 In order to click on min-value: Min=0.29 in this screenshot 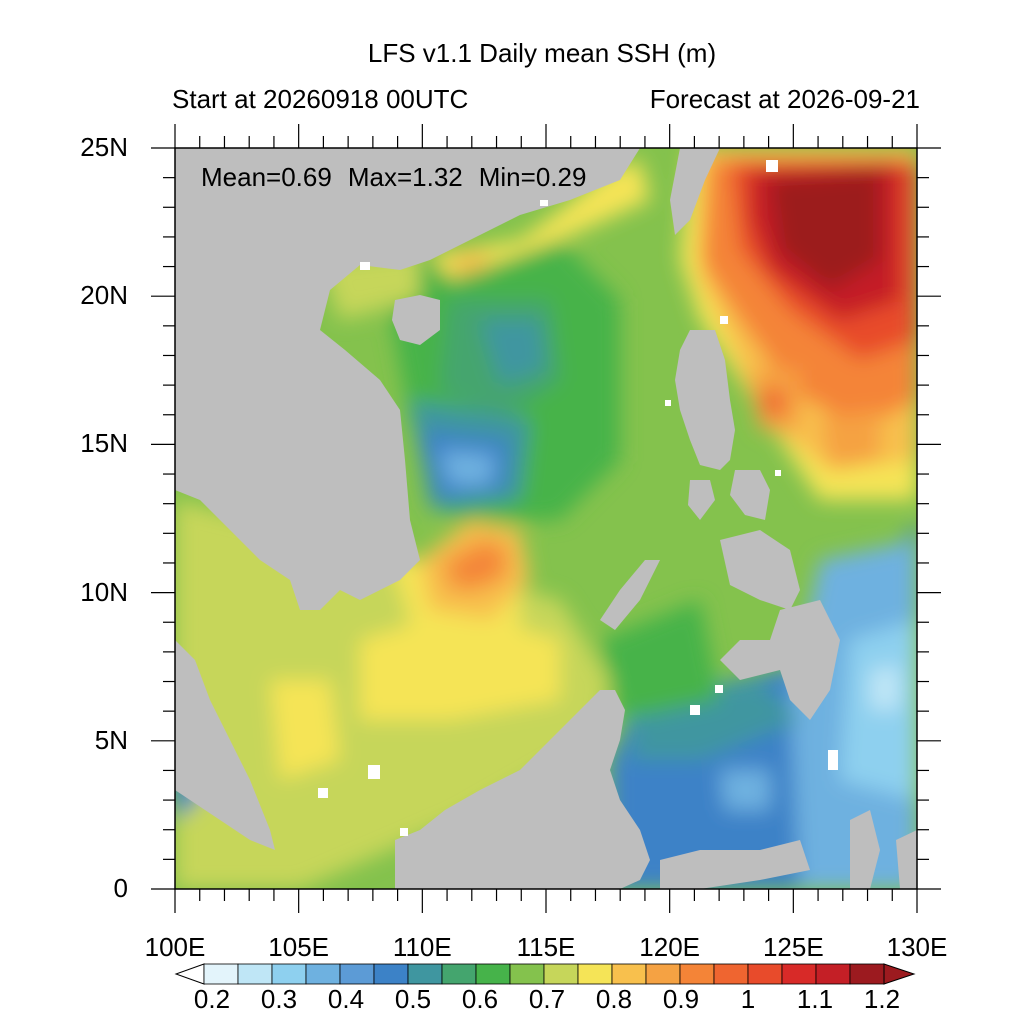, I will do `click(532, 177)`.